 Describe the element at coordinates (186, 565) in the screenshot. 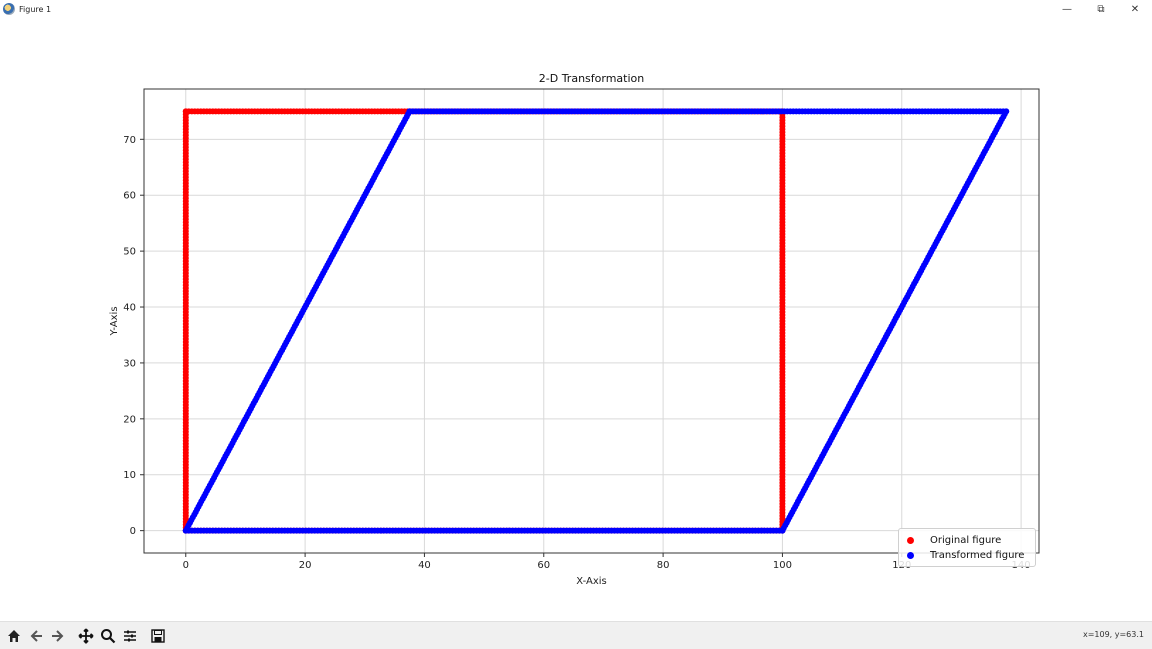

I see `x-tick-label: 0` at that location.